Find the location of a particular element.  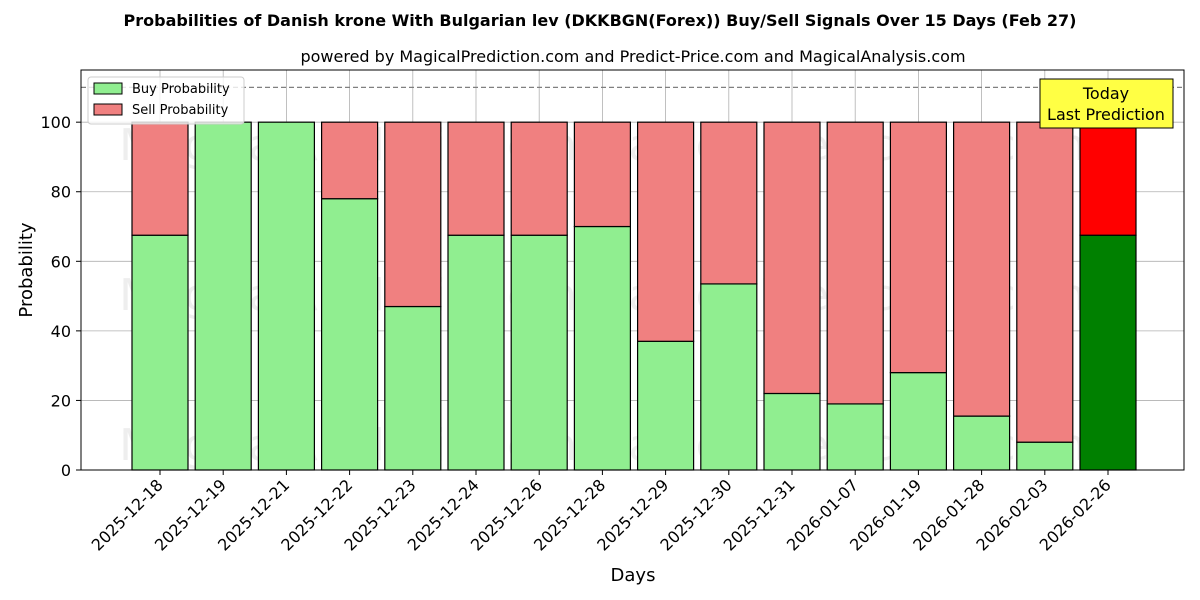

y-tick-label: 60 is located at coordinates (61, 261).